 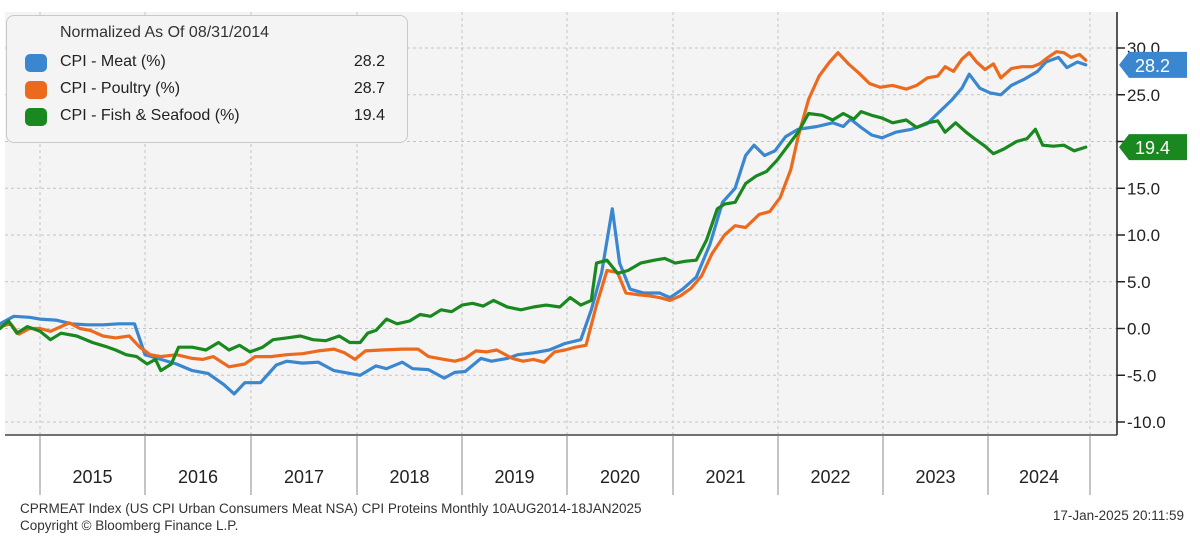 I want to click on end-value-labels: 28.2 19.4, so click(x=1153, y=106).